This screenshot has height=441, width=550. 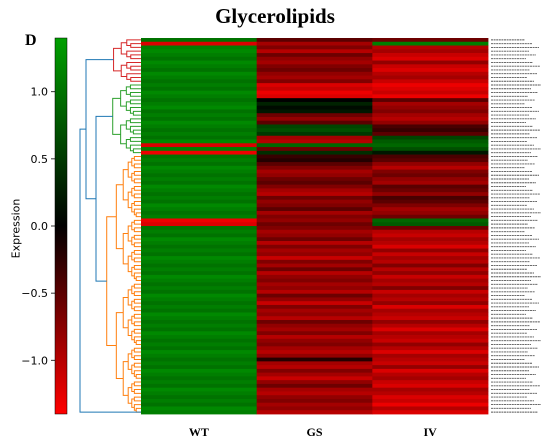 I want to click on column-label: IV, so click(x=430, y=432).